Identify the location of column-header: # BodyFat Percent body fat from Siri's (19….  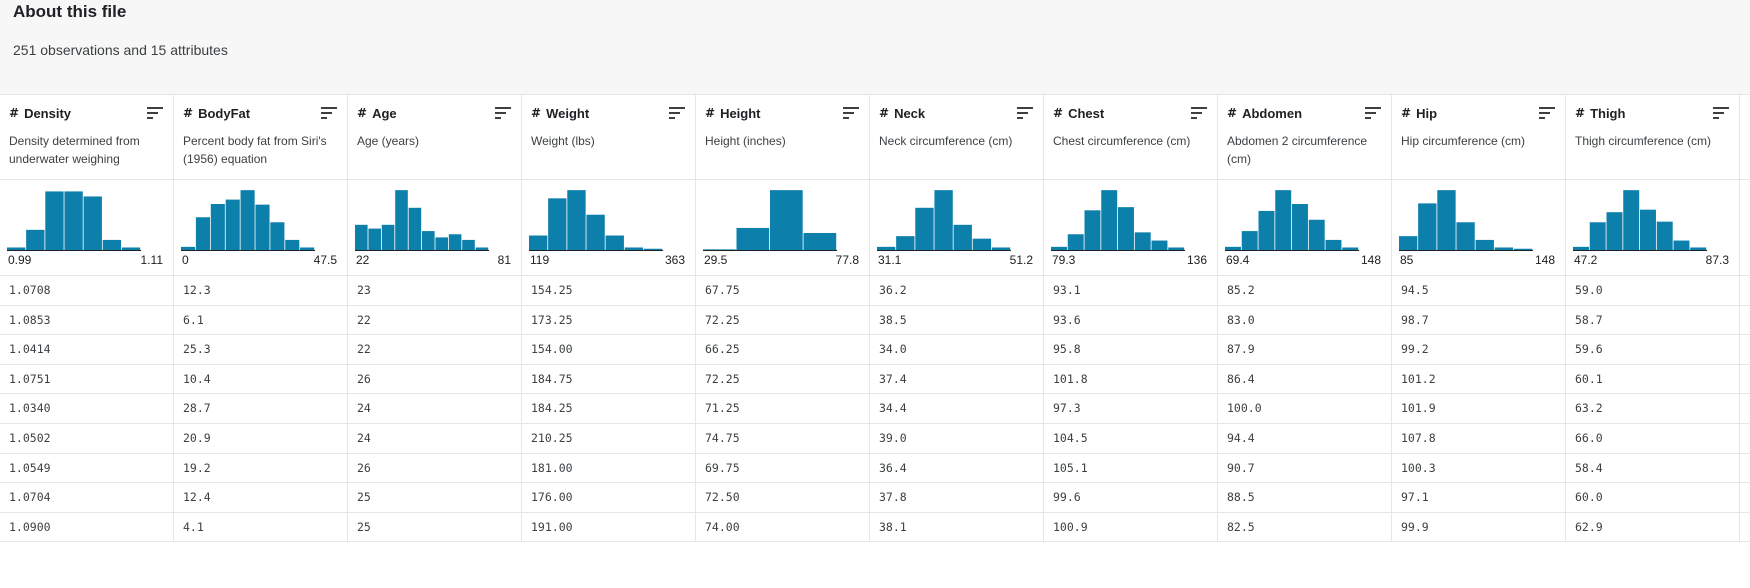
(260, 137).